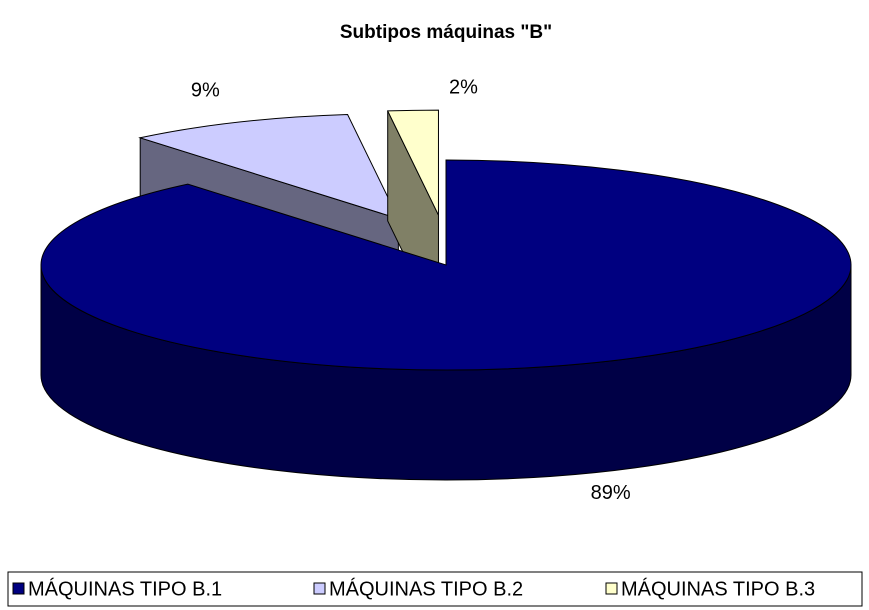 Image resolution: width=869 pixels, height=610 pixels. Describe the element at coordinates (463, 87) in the screenshot. I see `data-label: 2%` at that location.